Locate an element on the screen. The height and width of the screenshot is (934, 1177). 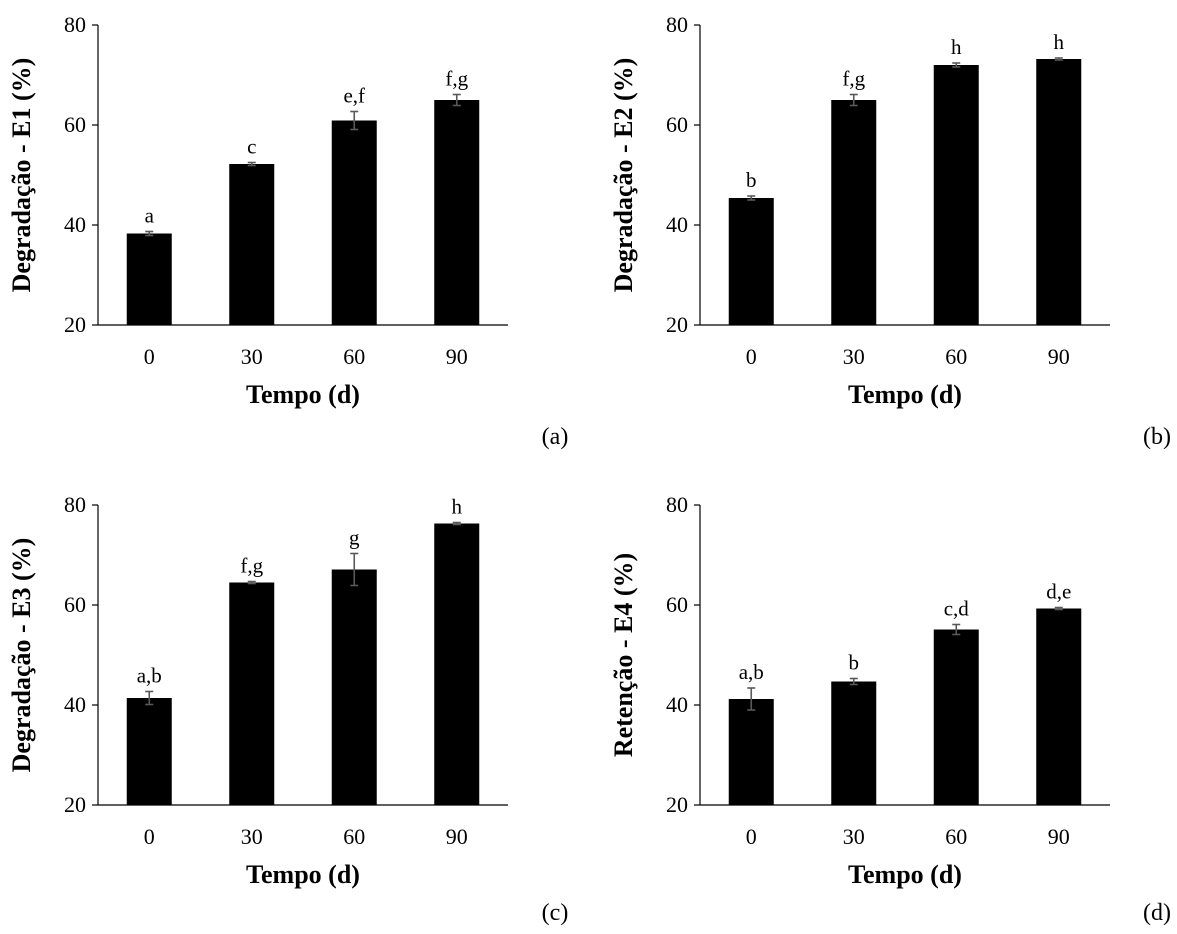
significance-letter: c is located at coordinates (251, 147).